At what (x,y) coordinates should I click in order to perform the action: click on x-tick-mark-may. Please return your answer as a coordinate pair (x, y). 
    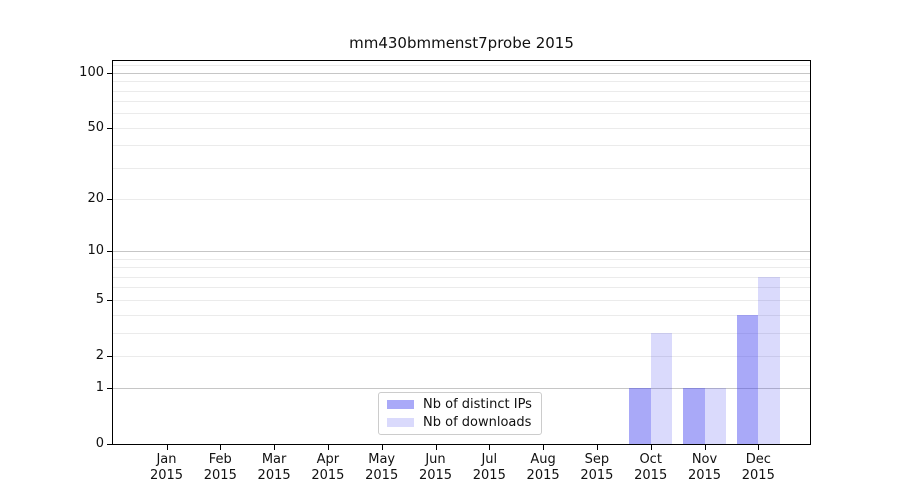
    Looking at the image, I should click on (382, 447).